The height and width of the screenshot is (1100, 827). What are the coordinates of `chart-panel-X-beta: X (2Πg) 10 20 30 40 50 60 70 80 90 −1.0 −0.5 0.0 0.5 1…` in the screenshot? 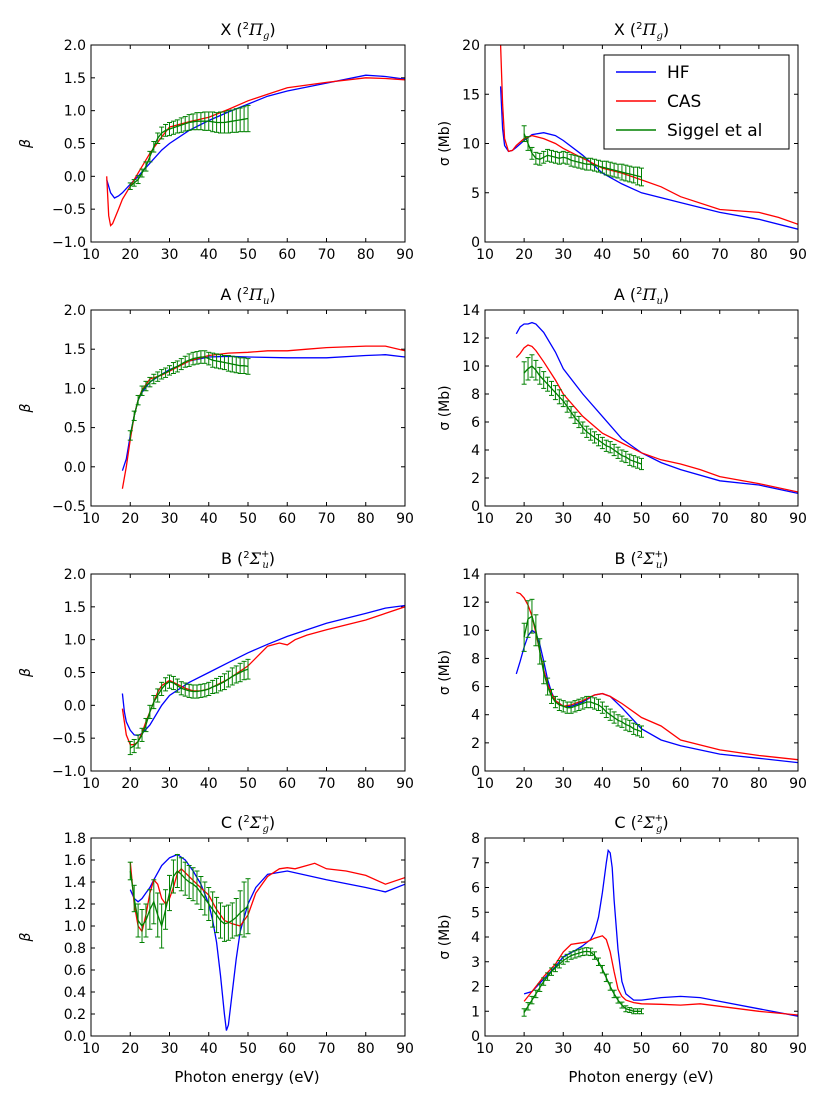 It's located at (216, 141).